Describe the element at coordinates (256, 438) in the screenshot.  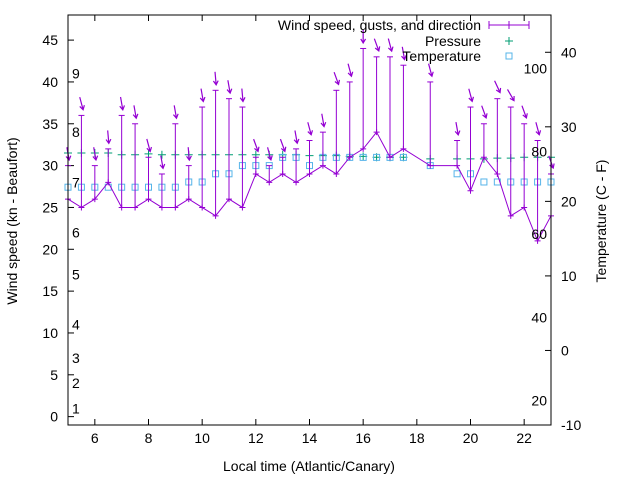
I see `x-tick-label: 12` at that location.